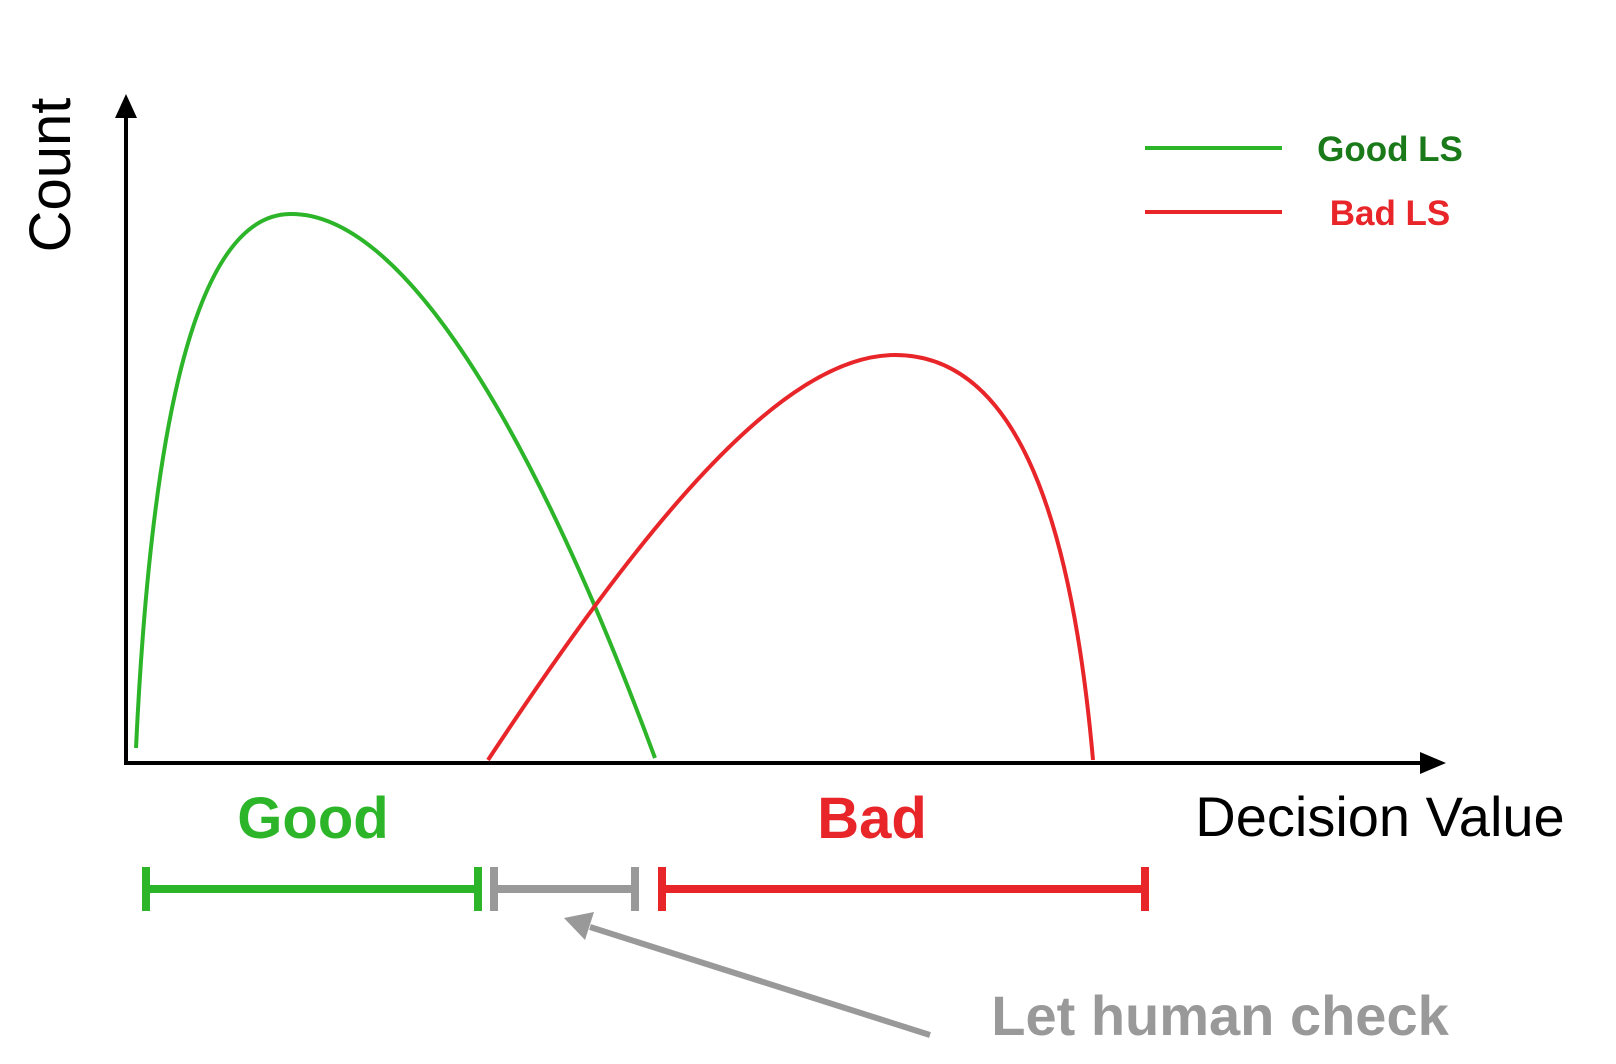 The image size is (1616, 1064). What do you see at coordinates (1220, 1015) in the screenshot?
I see `human-check-label: Let human check` at bounding box center [1220, 1015].